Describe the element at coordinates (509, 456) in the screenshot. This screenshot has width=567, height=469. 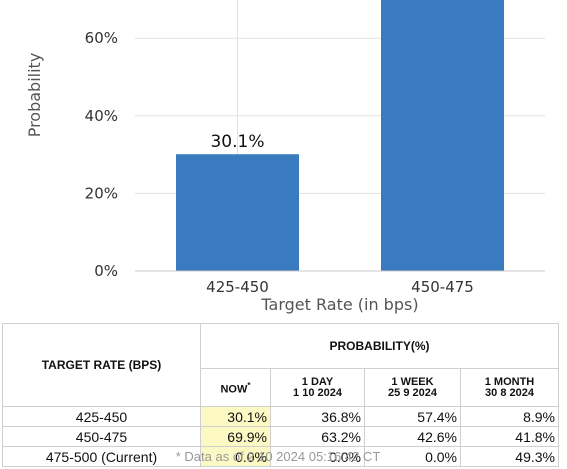
I see `one-month-cell: 49.3%` at that location.